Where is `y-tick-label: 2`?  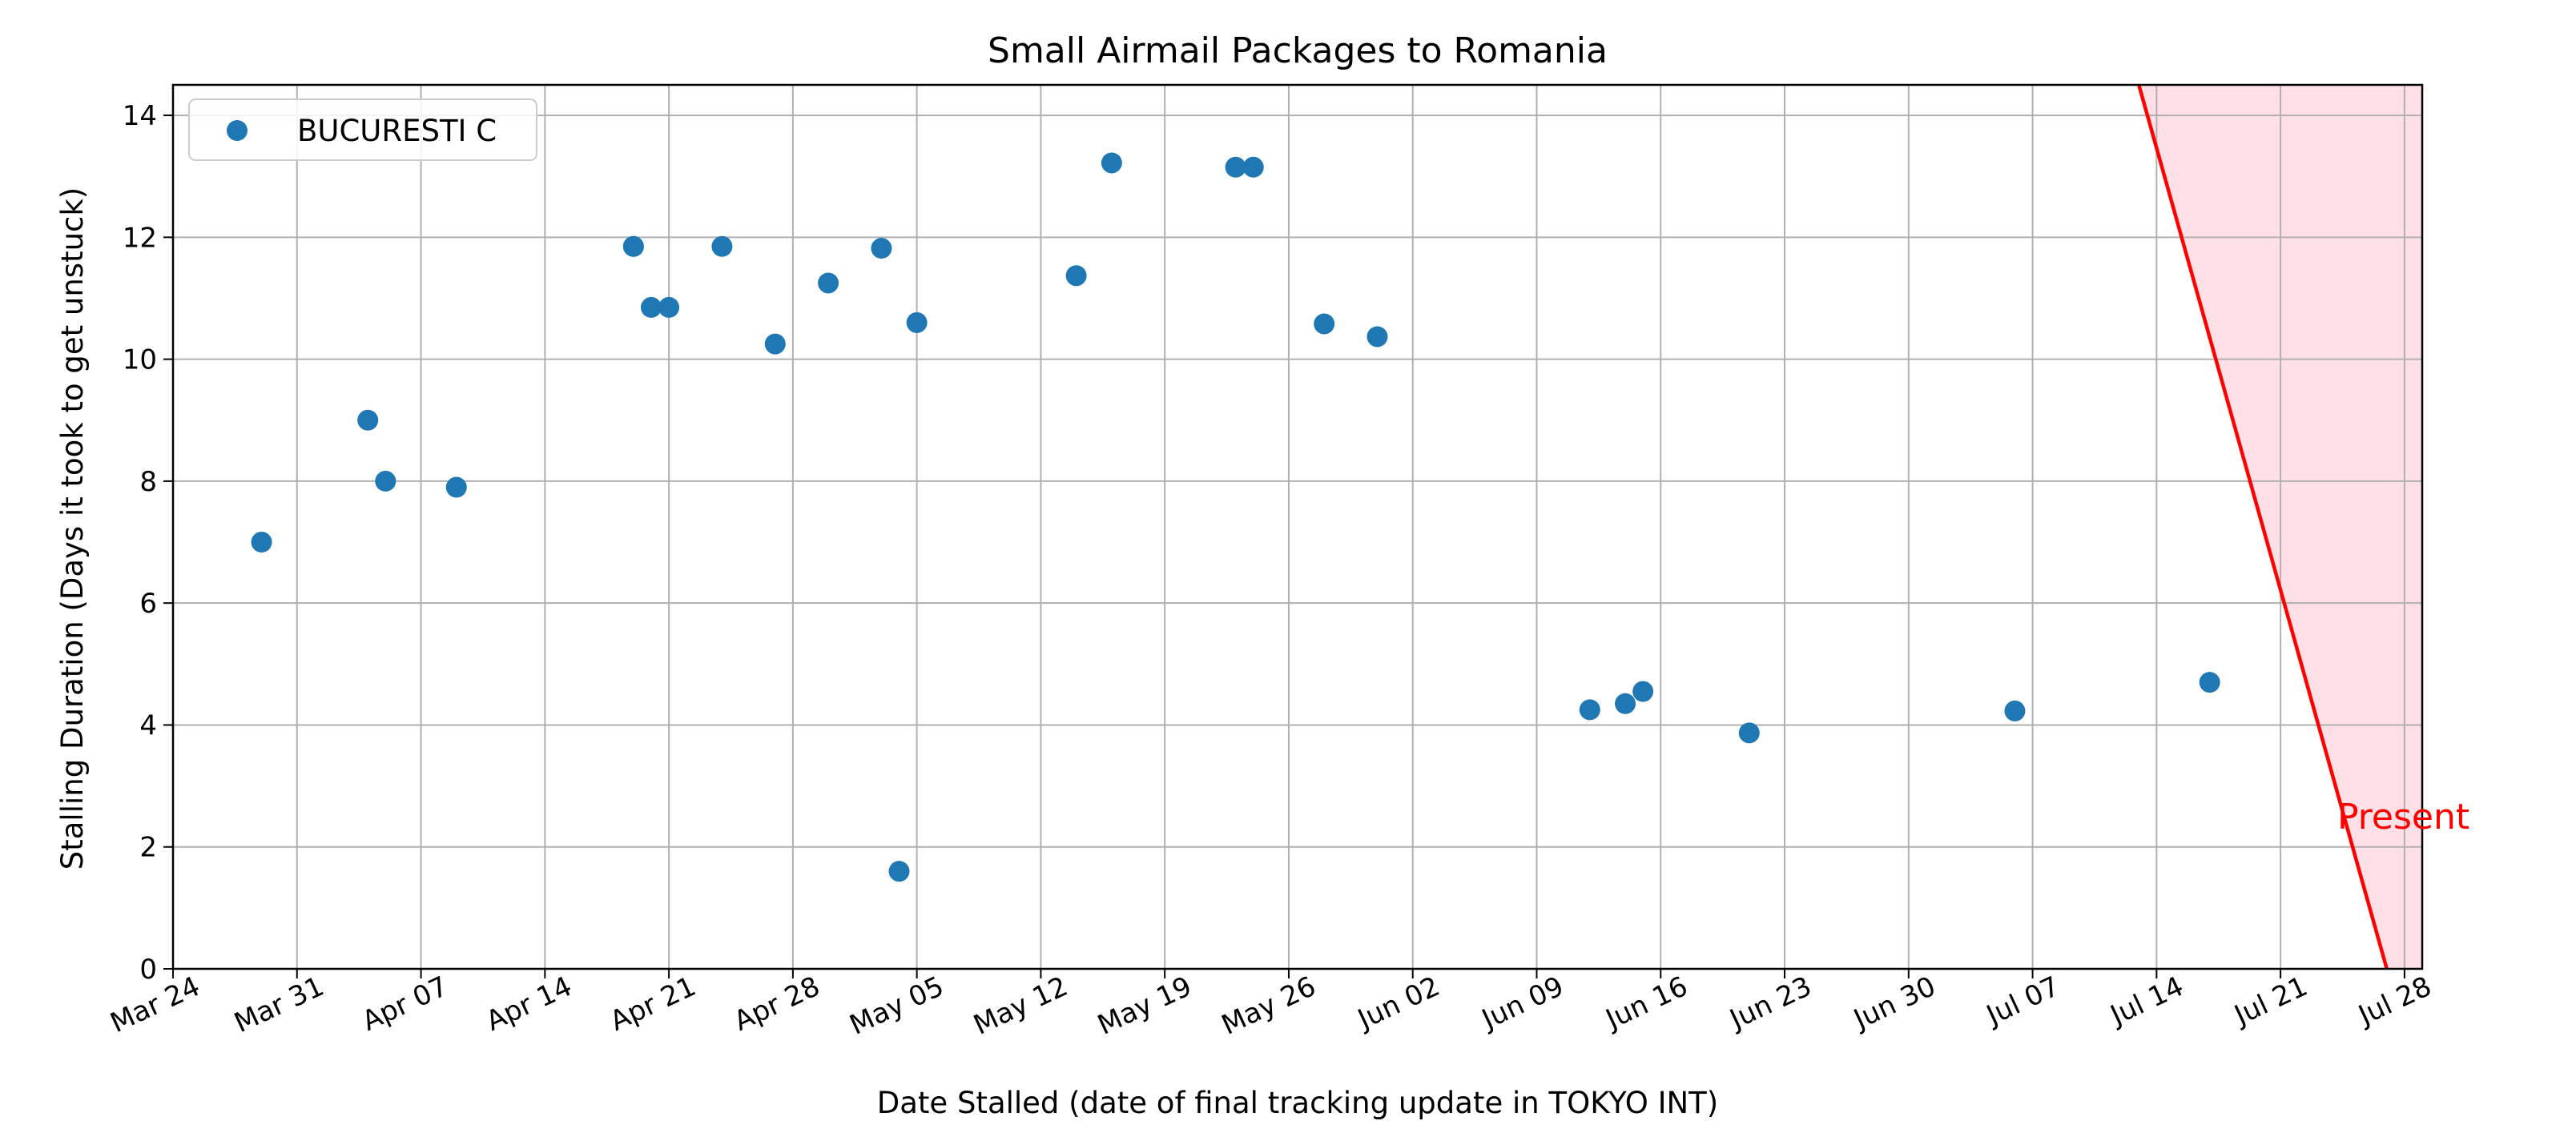 y-tick-label: 2 is located at coordinates (148, 848).